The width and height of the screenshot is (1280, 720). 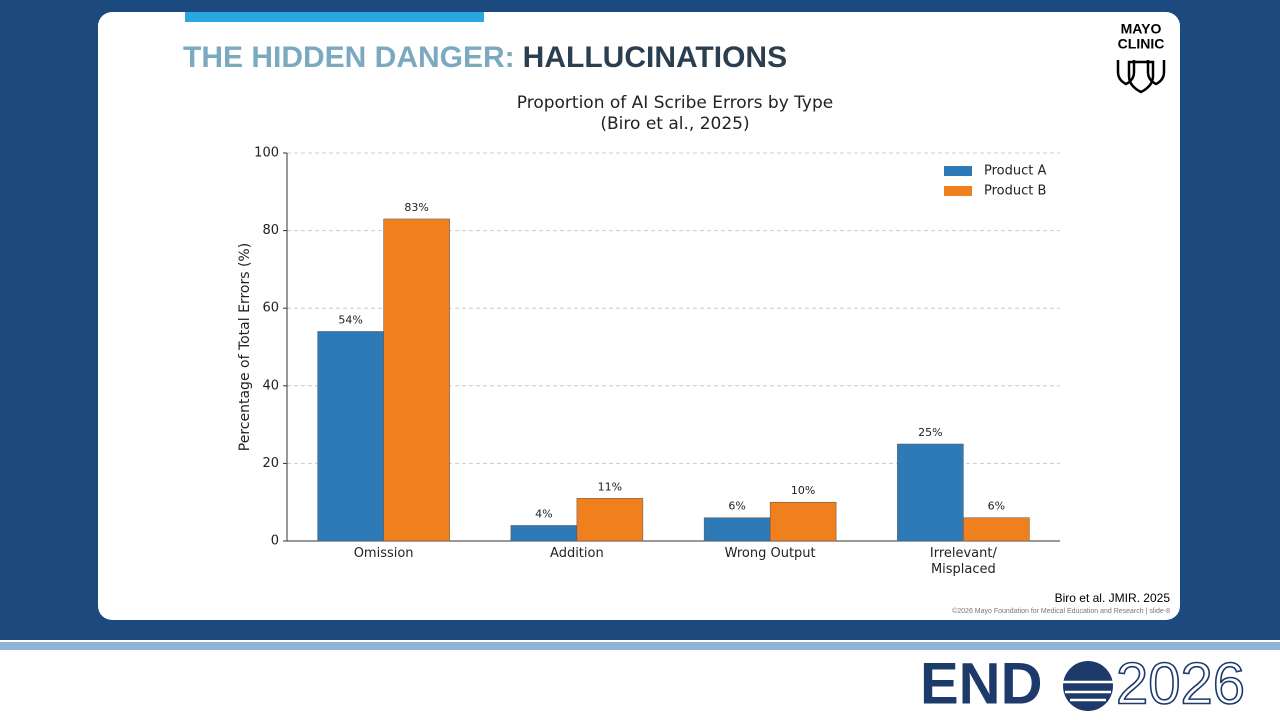 What do you see at coordinates (610, 486) in the screenshot?
I see `value-label: 11%` at bounding box center [610, 486].